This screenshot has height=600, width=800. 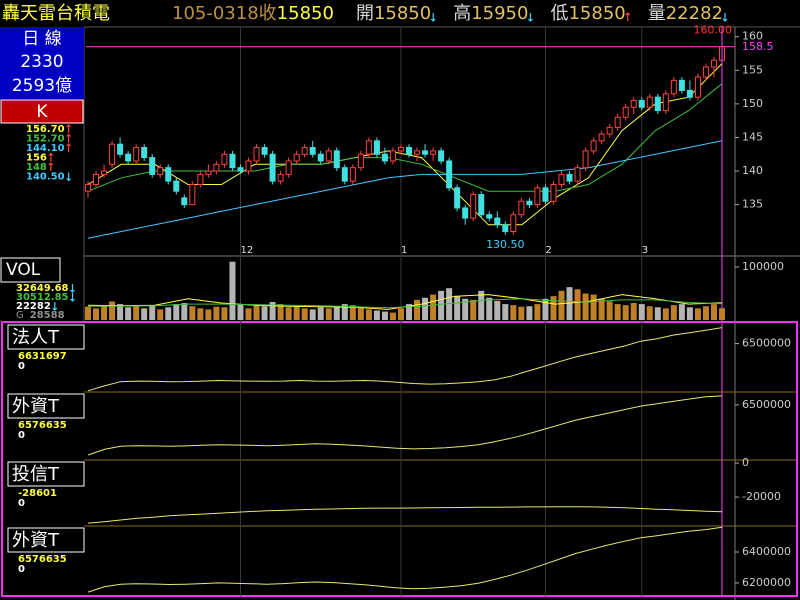 I want to click on y-tick-label: 140, so click(x=752, y=170).